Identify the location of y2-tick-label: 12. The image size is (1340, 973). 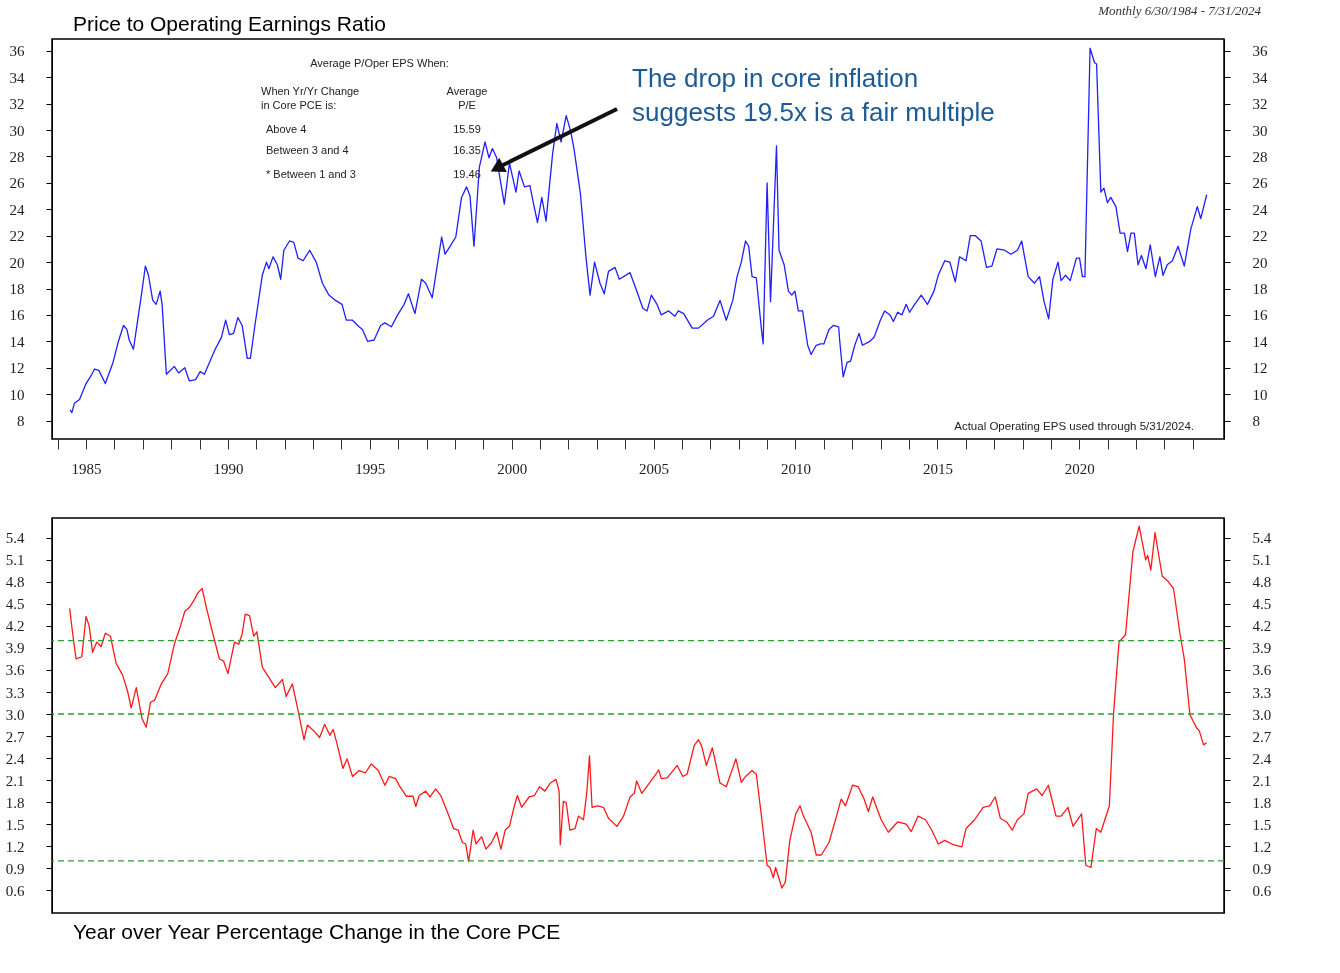
(1260, 368).